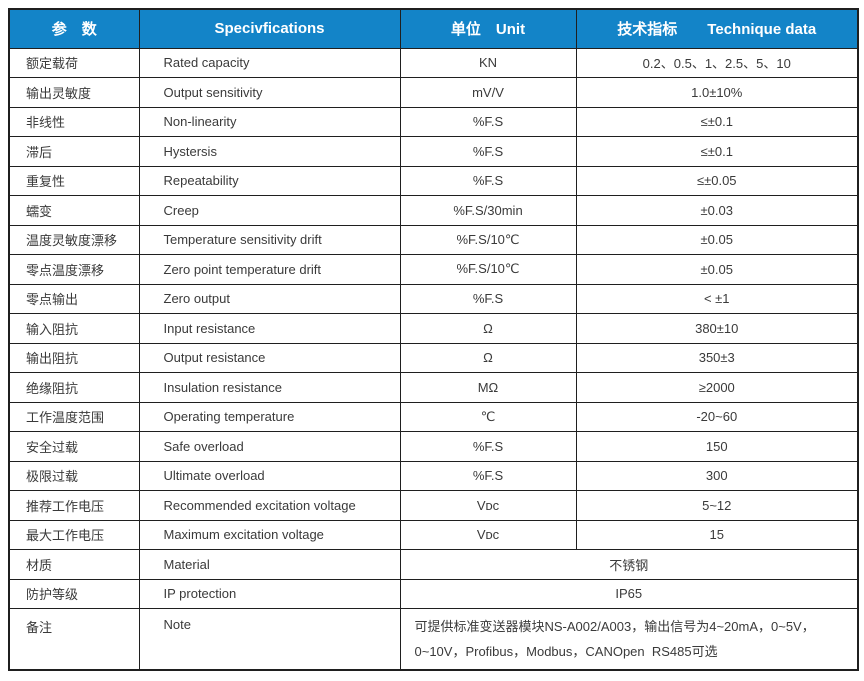 The height and width of the screenshot is (681, 864). Describe the element at coordinates (74, 92) in the screenshot. I see `param-cell: 输出灵敏度` at that location.